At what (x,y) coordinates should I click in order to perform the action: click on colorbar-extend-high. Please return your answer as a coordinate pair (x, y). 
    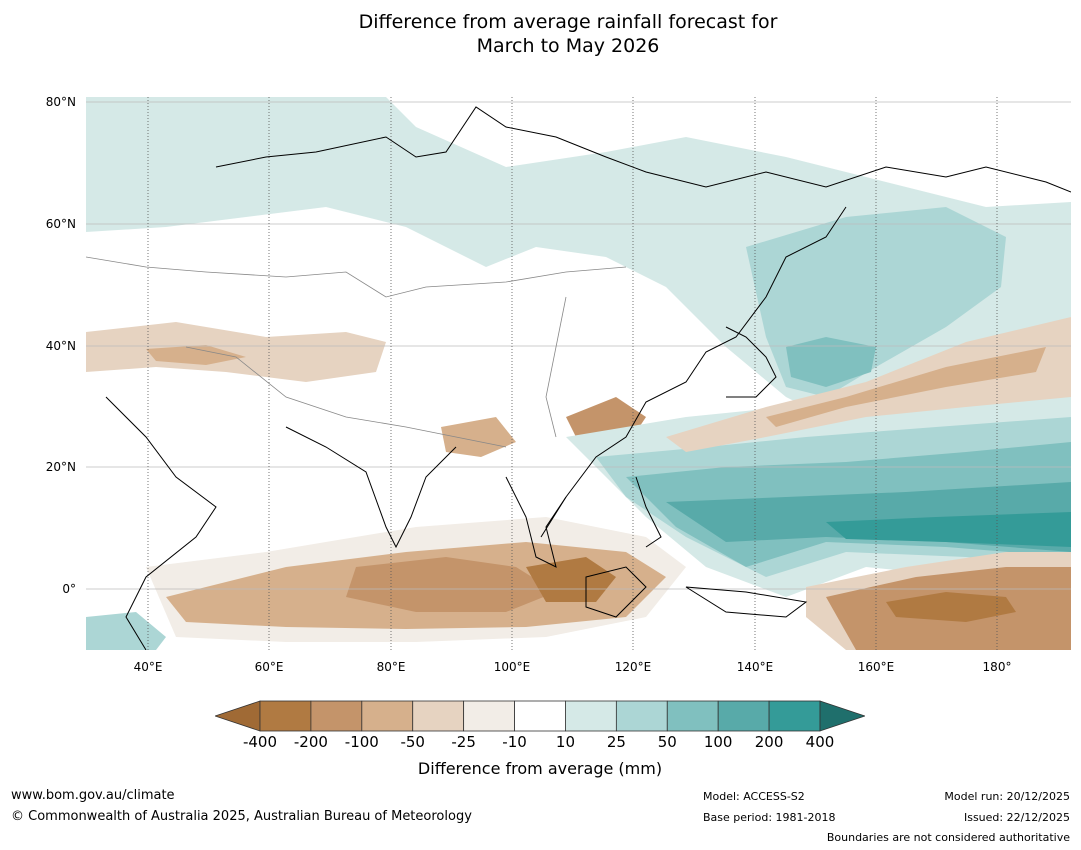
    Looking at the image, I should click on (842, 716).